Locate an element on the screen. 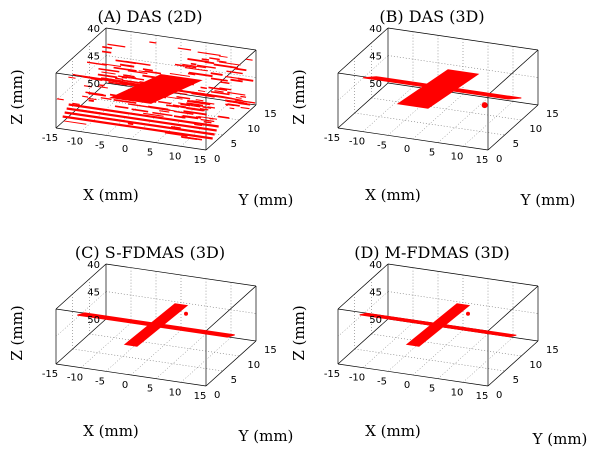 The height and width of the screenshot is (457, 595). x-tick-label: 5 is located at coordinates (150, 153).